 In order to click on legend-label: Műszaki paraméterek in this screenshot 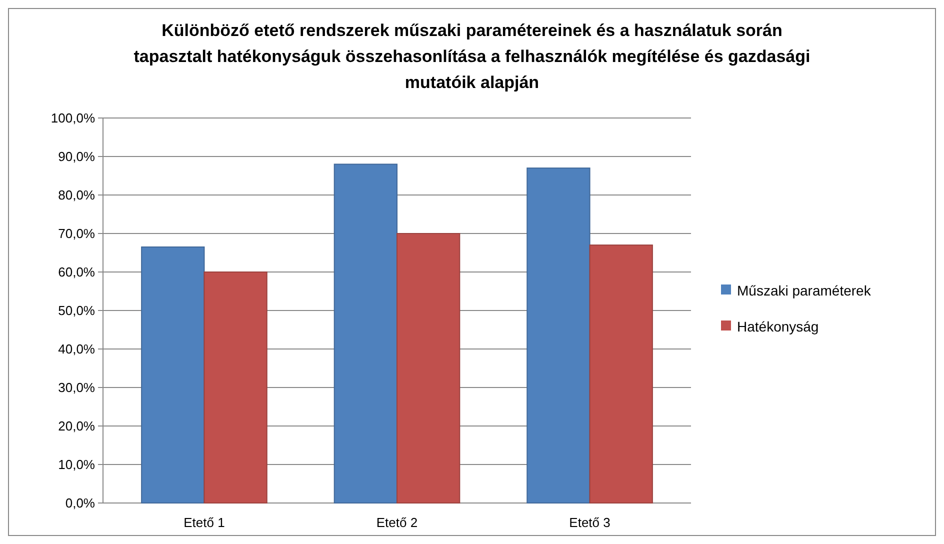, I will do `click(804, 290)`.